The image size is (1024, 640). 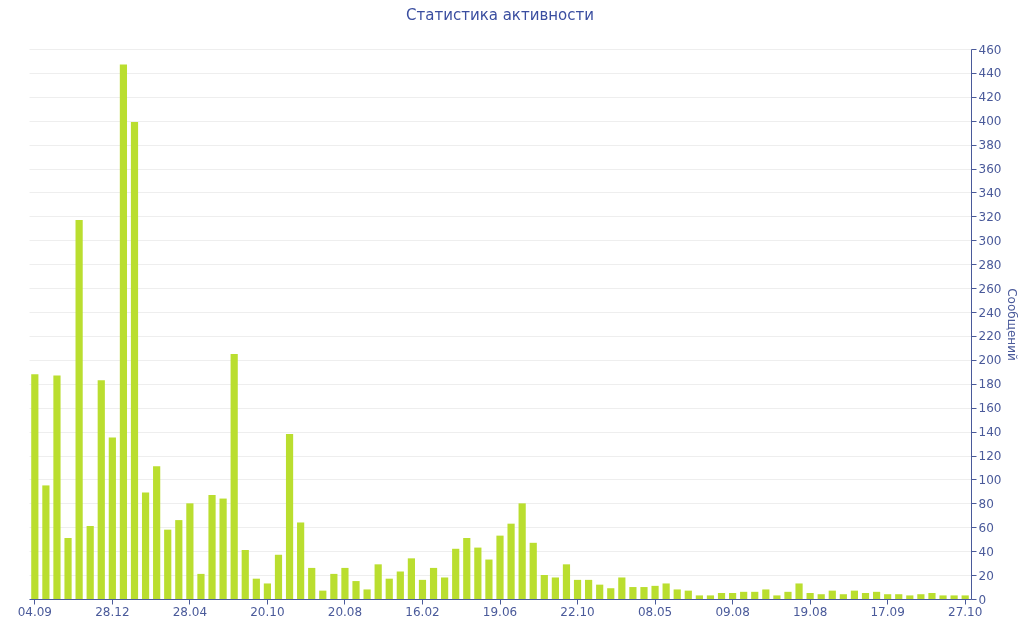 What do you see at coordinates (990, 73) in the screenshot?
I see `y-tick-label: 440` at bounding box center [990, 73].